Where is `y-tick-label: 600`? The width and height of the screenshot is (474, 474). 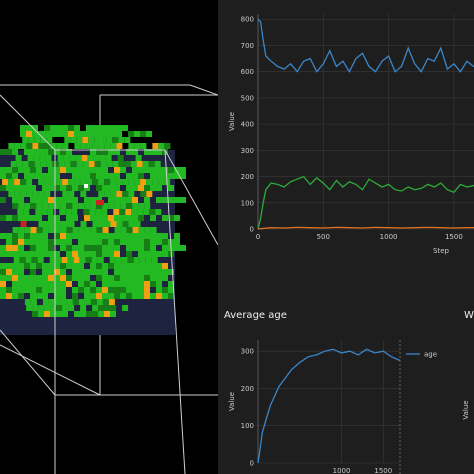
y-tick-label: 600 is located at coordinates (247, 72).